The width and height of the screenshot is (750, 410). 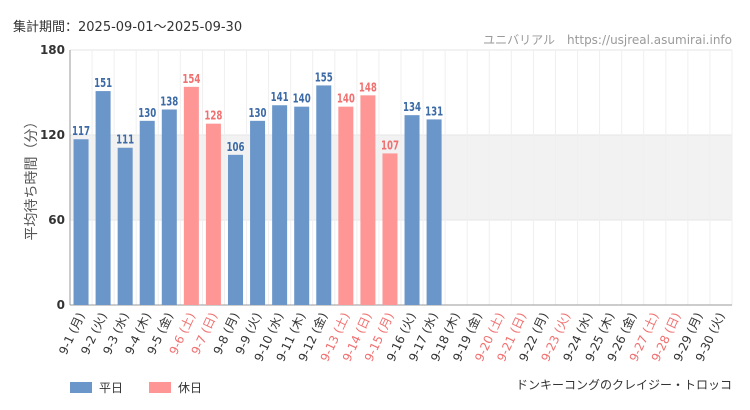 What do you see at coordinates (136, 387) in the screenshot?
I see `legend: 平日 休日` at bounding box center [136, 387].